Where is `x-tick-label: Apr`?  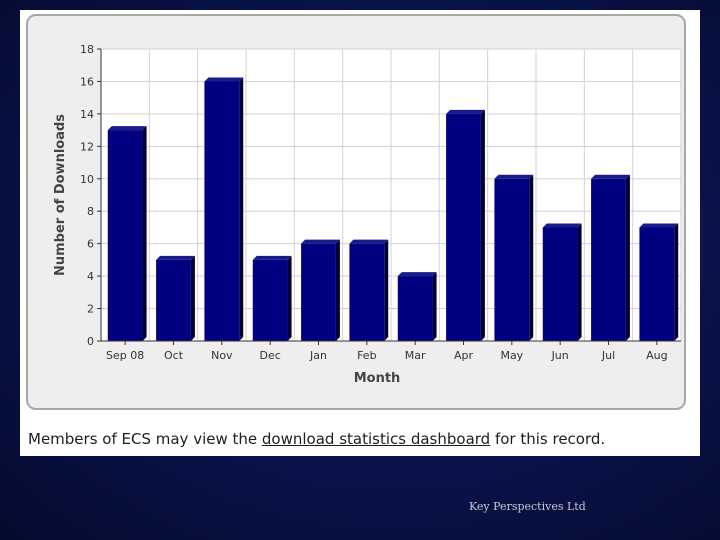
x-tick-label: Apr is located at coordinates (464, 355).